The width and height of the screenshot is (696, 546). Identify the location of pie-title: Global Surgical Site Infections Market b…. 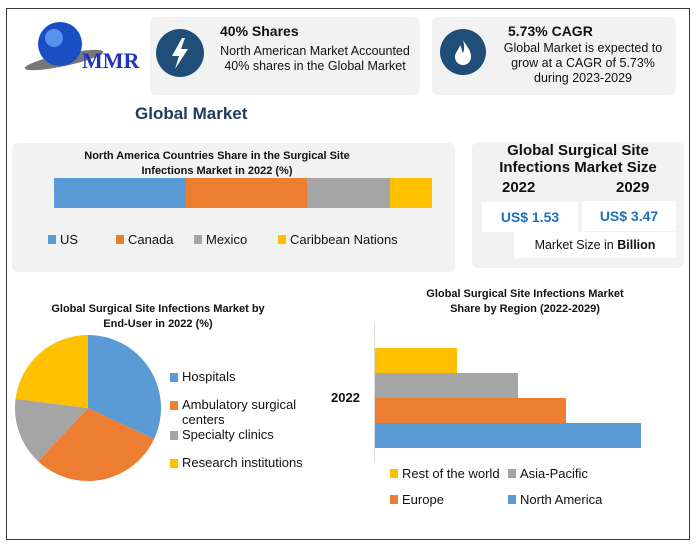
(158, 316).